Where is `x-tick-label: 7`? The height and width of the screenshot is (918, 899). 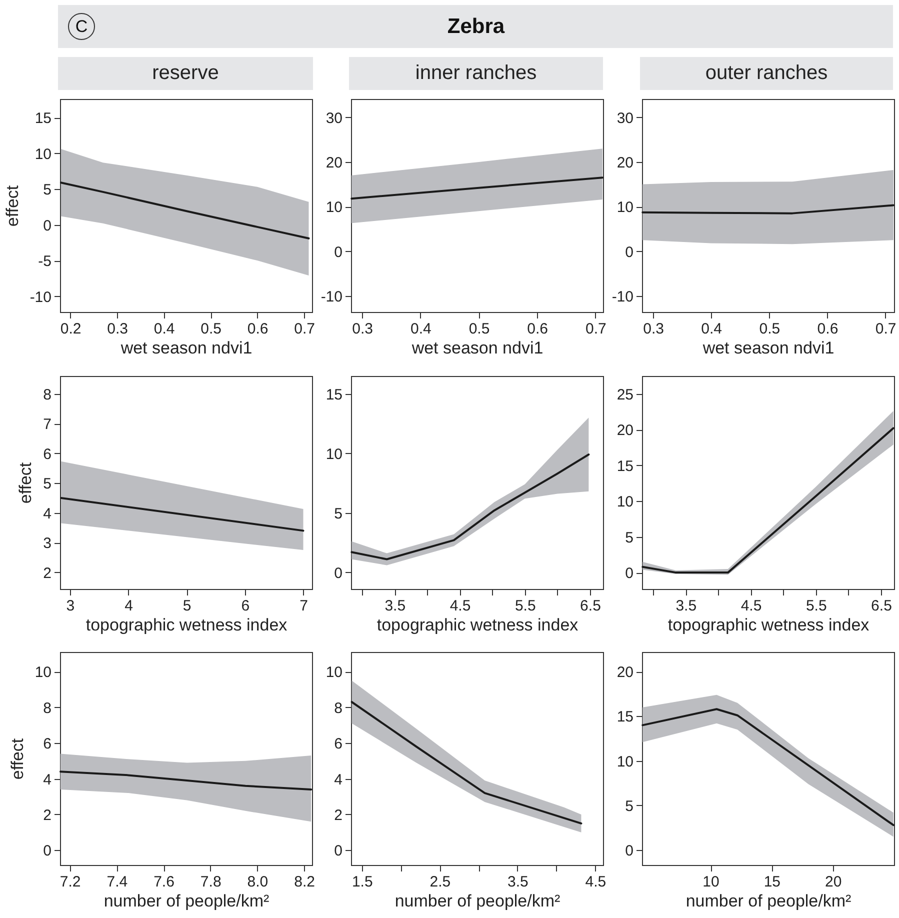 x-tick-label: 7 is located at coordinates (304, 606).